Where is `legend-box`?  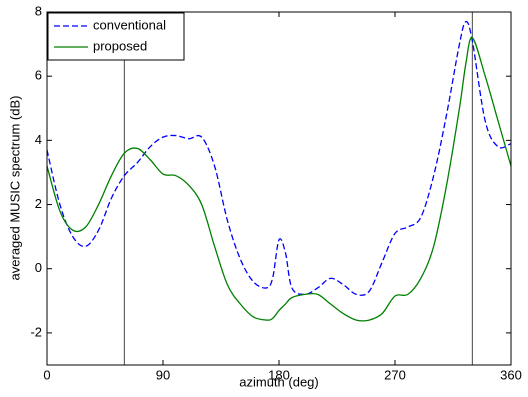 legend-box is located at coordinates (116, 36).